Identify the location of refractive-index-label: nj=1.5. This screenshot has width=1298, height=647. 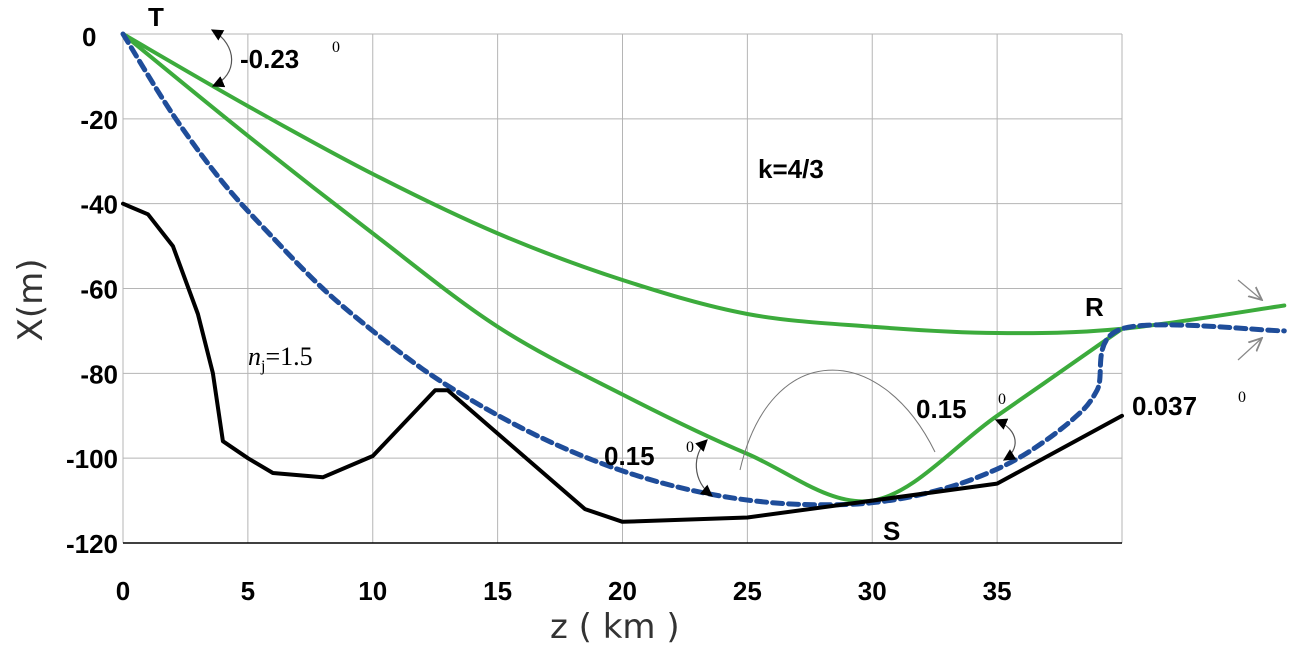
(280, 358).